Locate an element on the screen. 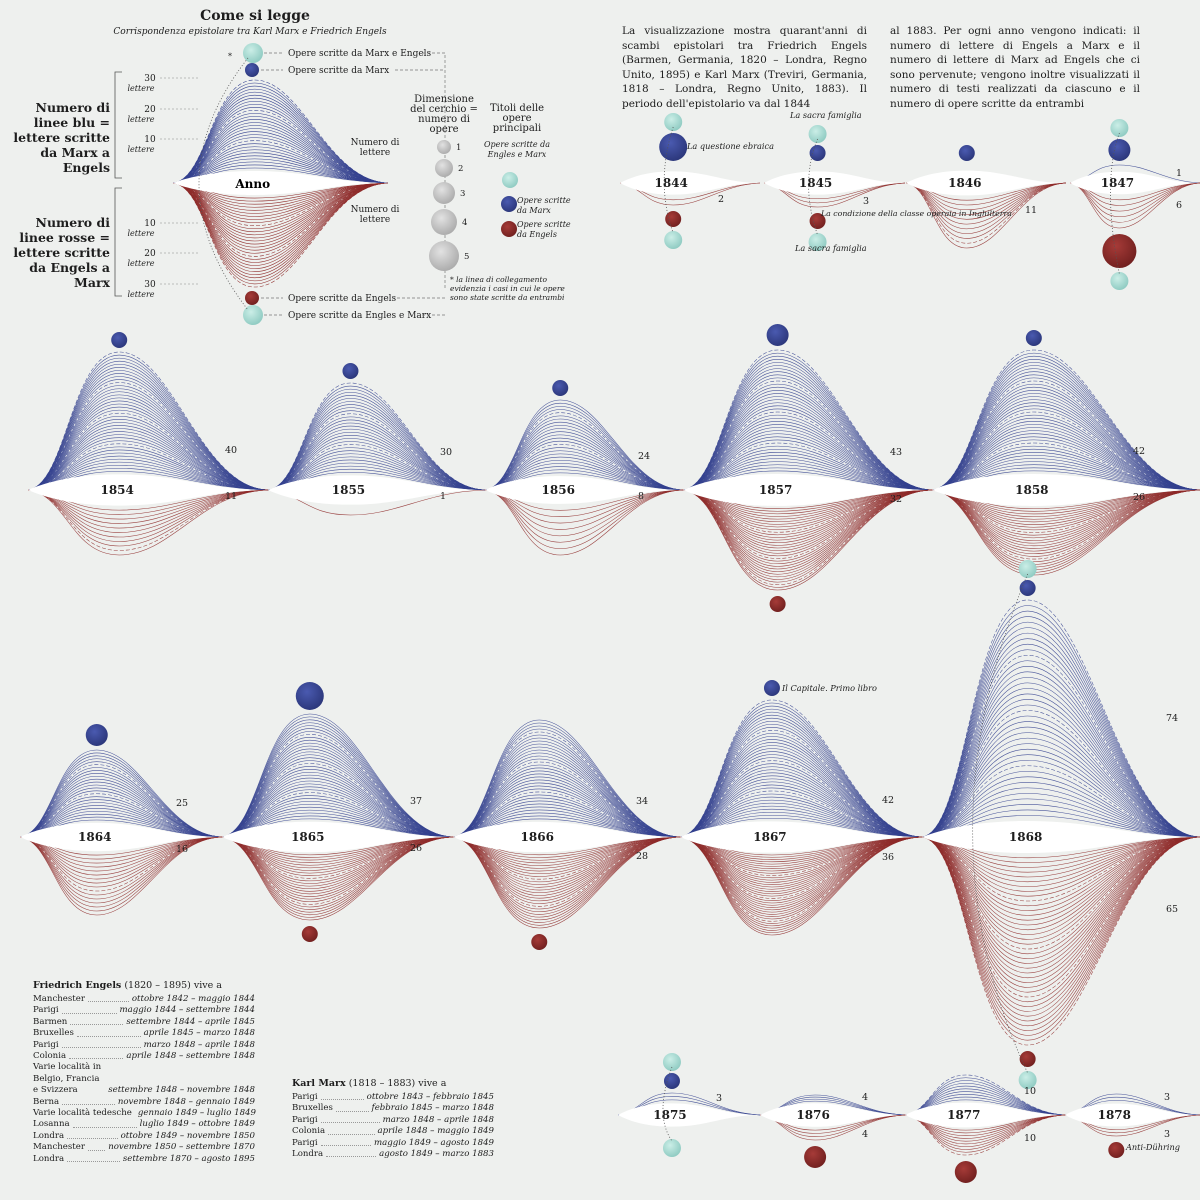 The height and width of the screenshot is (1200, 1200). year-shape-1864: 1864 25 16 is located at coordinates (121, 820).